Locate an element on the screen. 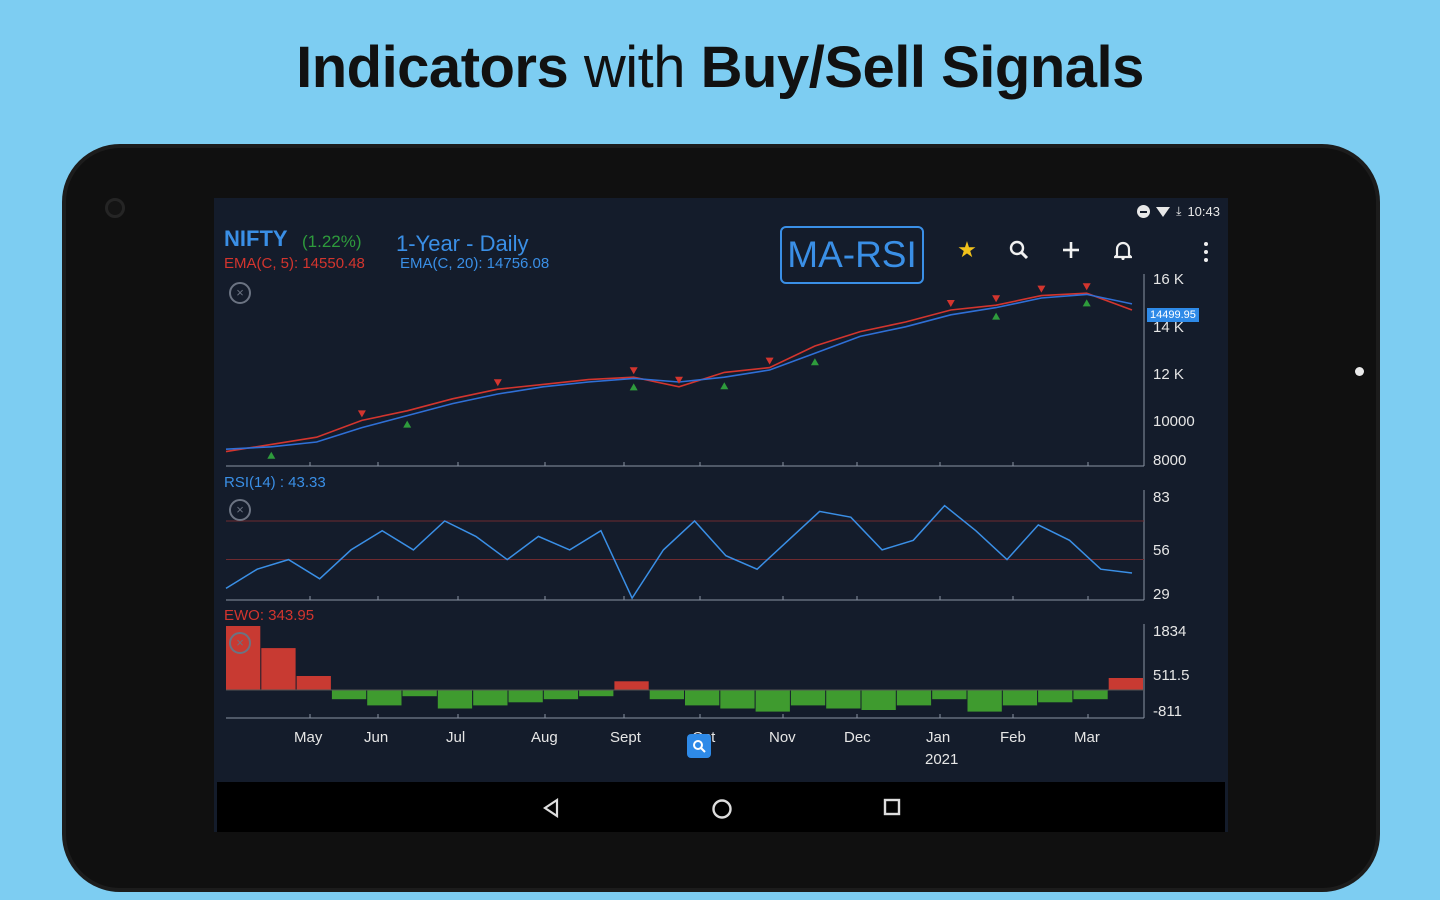 This screenshot has width=1440, height=900. close-rsi-panel-icon: × is located at coordinates (240, 510).